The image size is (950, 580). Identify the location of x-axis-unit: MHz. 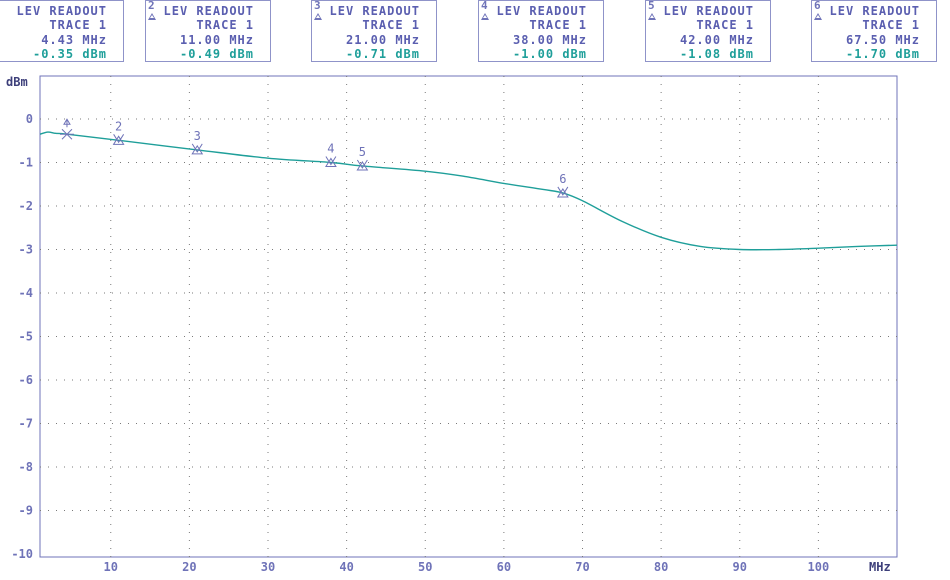
(880, 567).